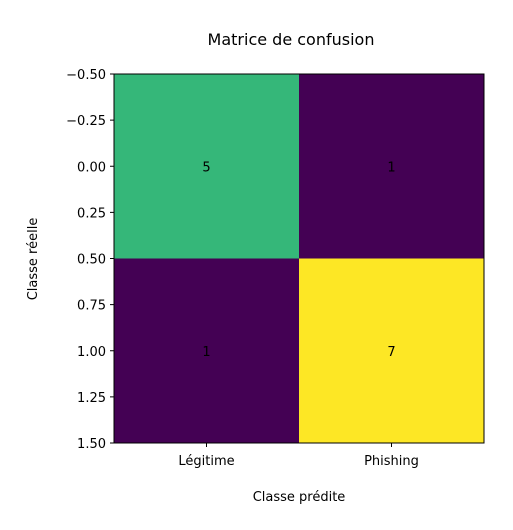 The width and height of the screenshot is (513, 530). I want to click on y-axis-label: Classe réelle, so click(33, 259).